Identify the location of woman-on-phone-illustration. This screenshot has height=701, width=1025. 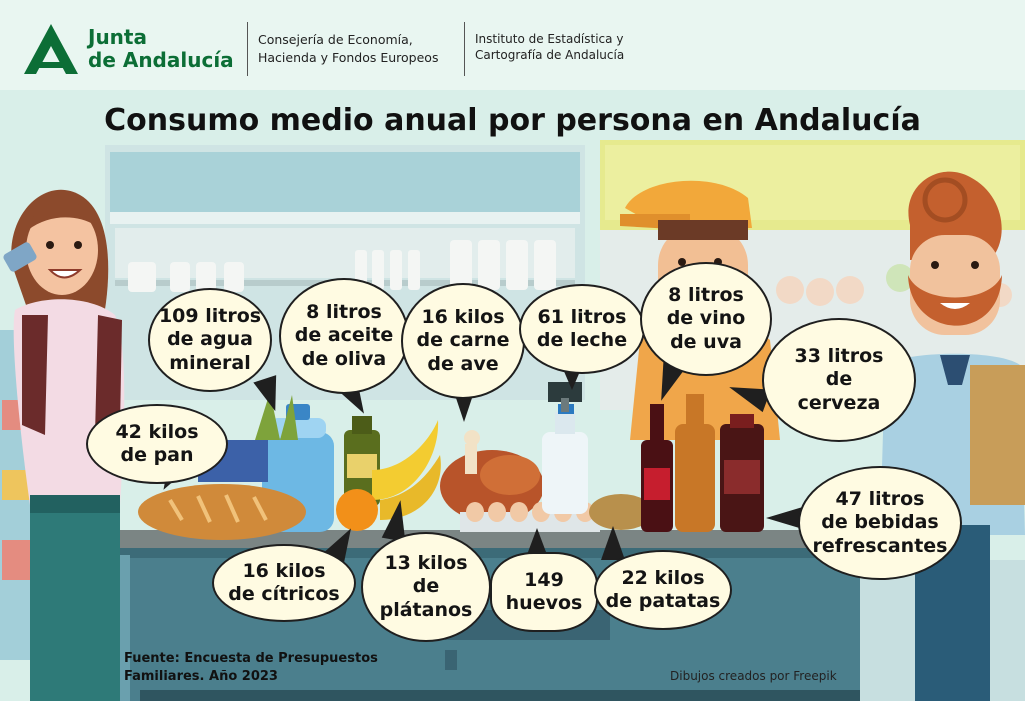
(64, 445).